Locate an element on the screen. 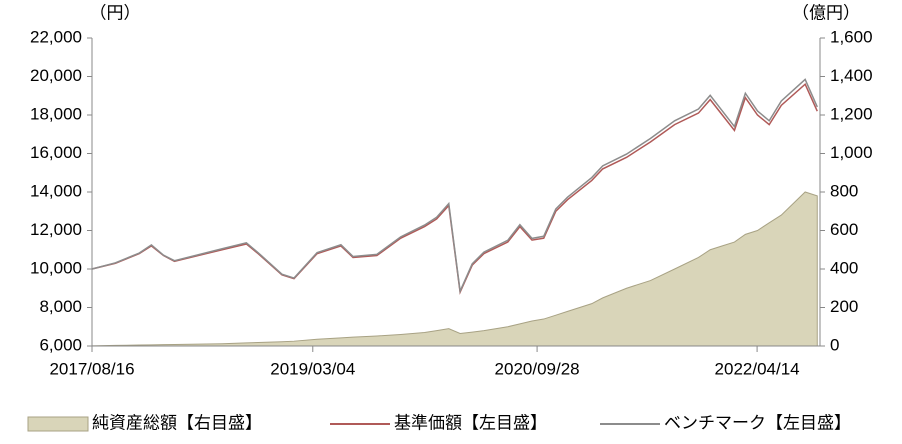 The width and height of the screenshot is (902, 444). legend-label: 純資産総額【右目盛】 is located at coordinates (177, 422).